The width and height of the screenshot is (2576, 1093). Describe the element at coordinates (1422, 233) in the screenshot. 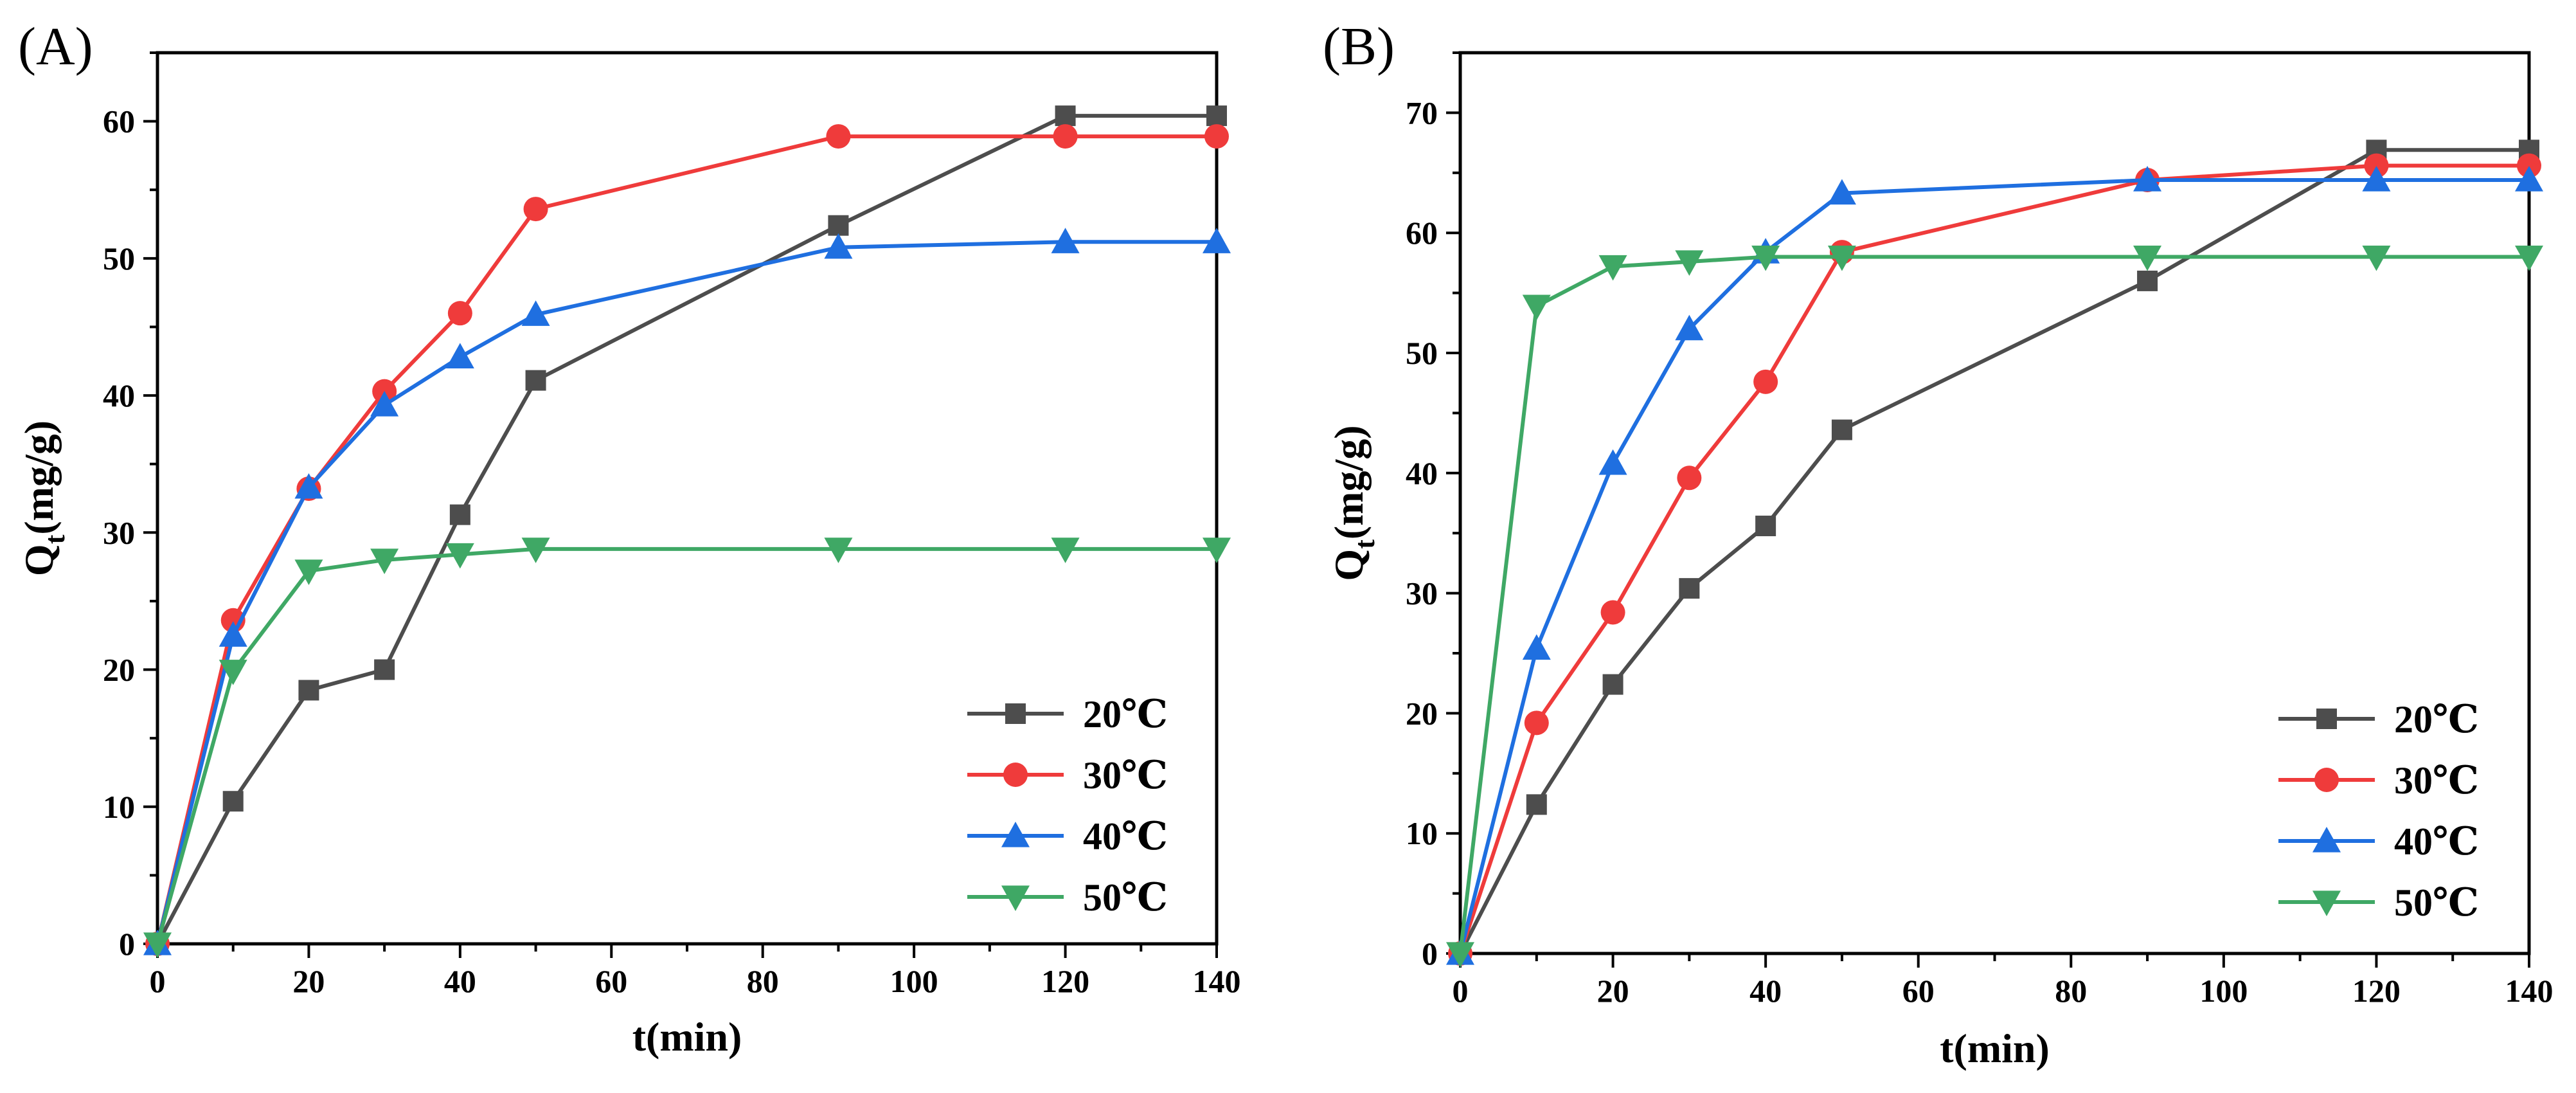

I see `y-tick-label: 60` at that location.